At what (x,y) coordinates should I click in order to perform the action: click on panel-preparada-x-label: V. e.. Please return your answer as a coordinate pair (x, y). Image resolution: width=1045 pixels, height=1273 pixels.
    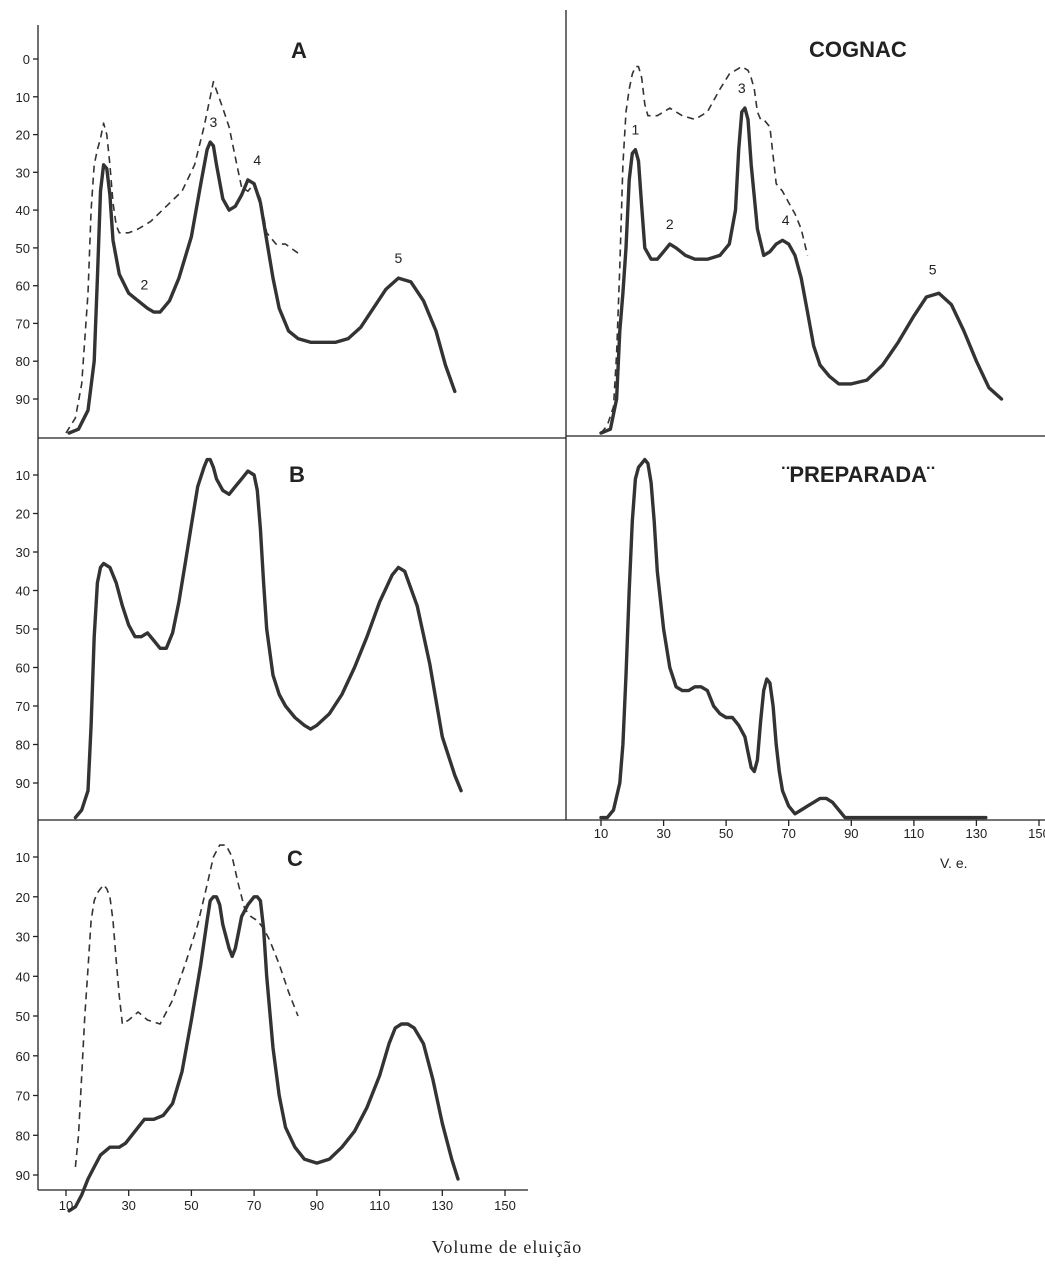
    Looking at the image, I should click on (954, 863).